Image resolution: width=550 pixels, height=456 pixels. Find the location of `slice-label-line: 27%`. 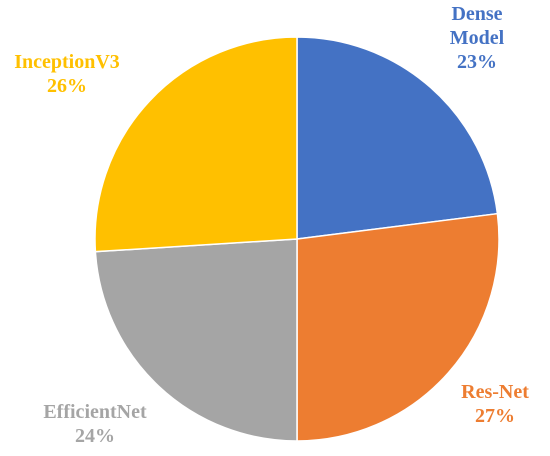

slice-label-line: 27% is located at coordinates (495, 416).